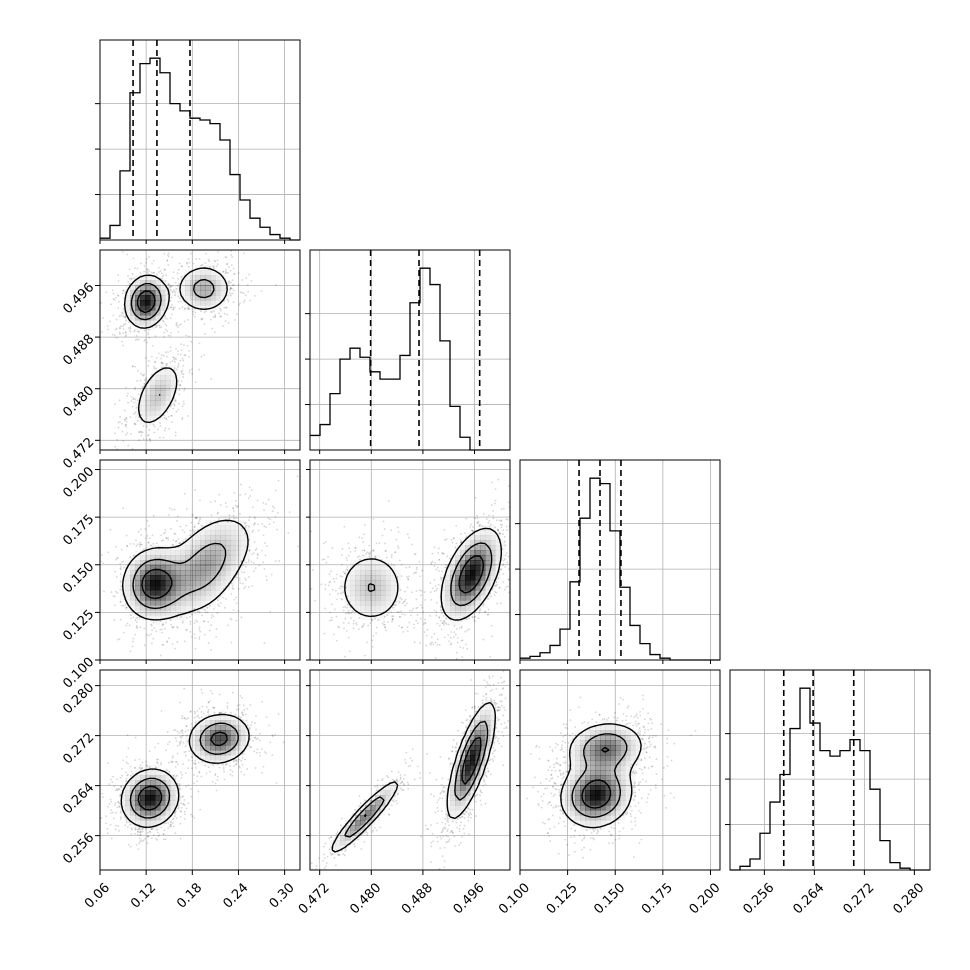 The width and height of the screenshot is (970, 970). Describe the element at coordinates (78, 577) in the screenshot. I see `ytick-label-2-2: 0.150` at that location.